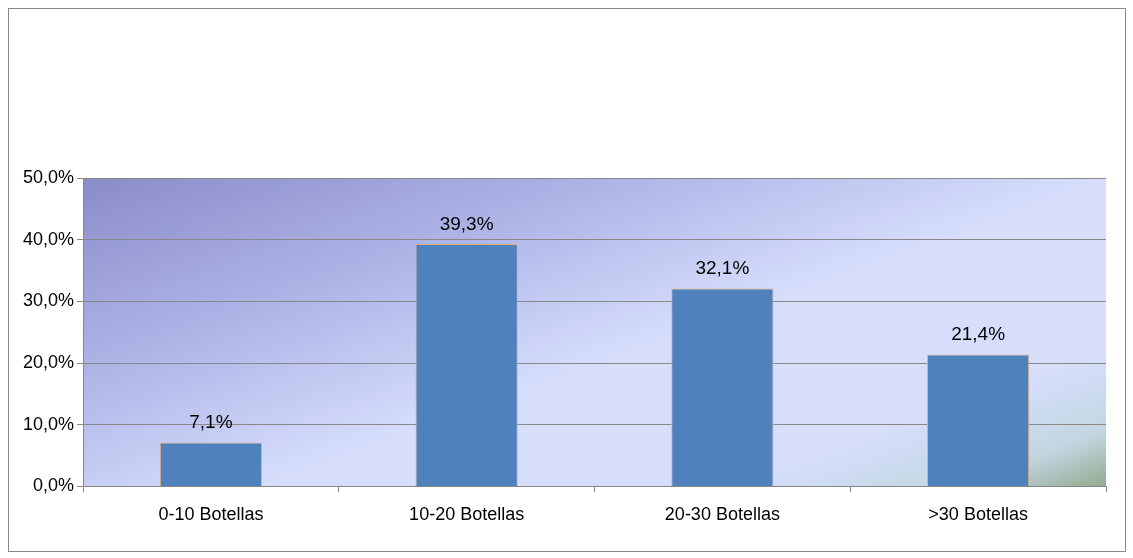 The height and width of the screenshot is (558, 1133). I want to click on x-tick-label: 10-20 Botellas, so click(467, 514).